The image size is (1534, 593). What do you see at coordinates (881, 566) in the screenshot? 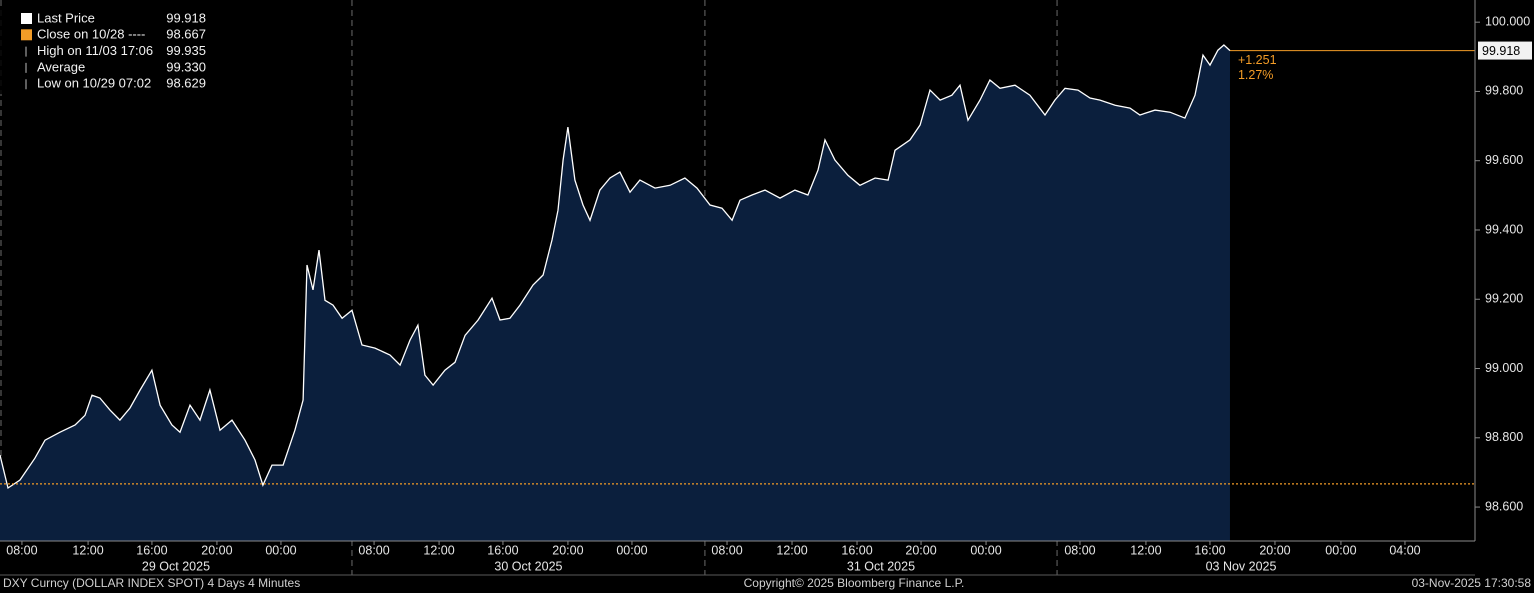
I see `date-label: 31 Oct 2025` at bounding box center [881, 566].